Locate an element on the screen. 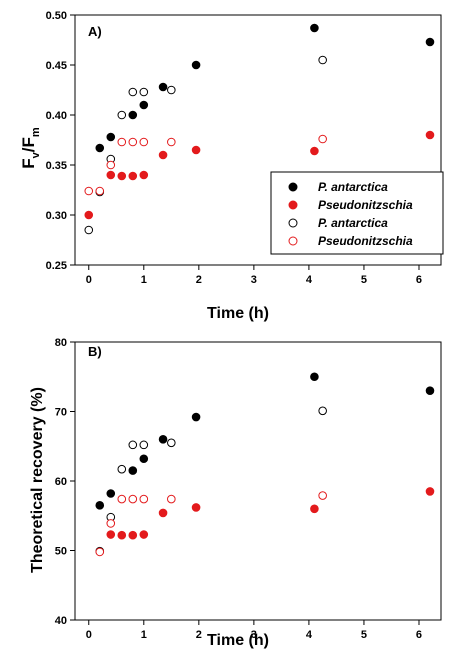 The image size is (461, 656). y-tick-label: 60 is located at coordinates (61, 482).